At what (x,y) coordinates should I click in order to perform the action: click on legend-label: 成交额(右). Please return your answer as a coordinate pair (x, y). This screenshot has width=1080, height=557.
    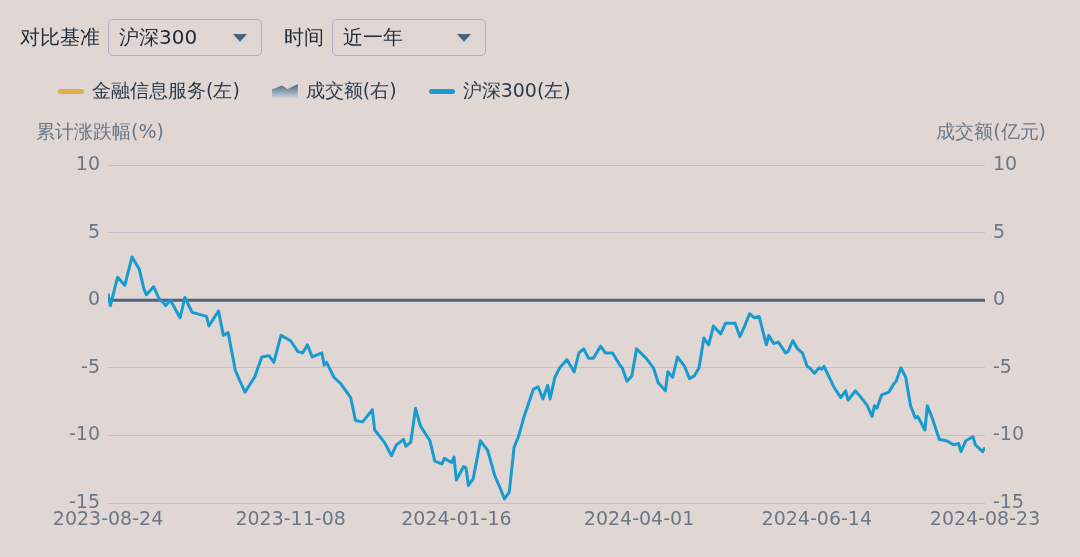
    Looking at the image, I should click on (351, 90).